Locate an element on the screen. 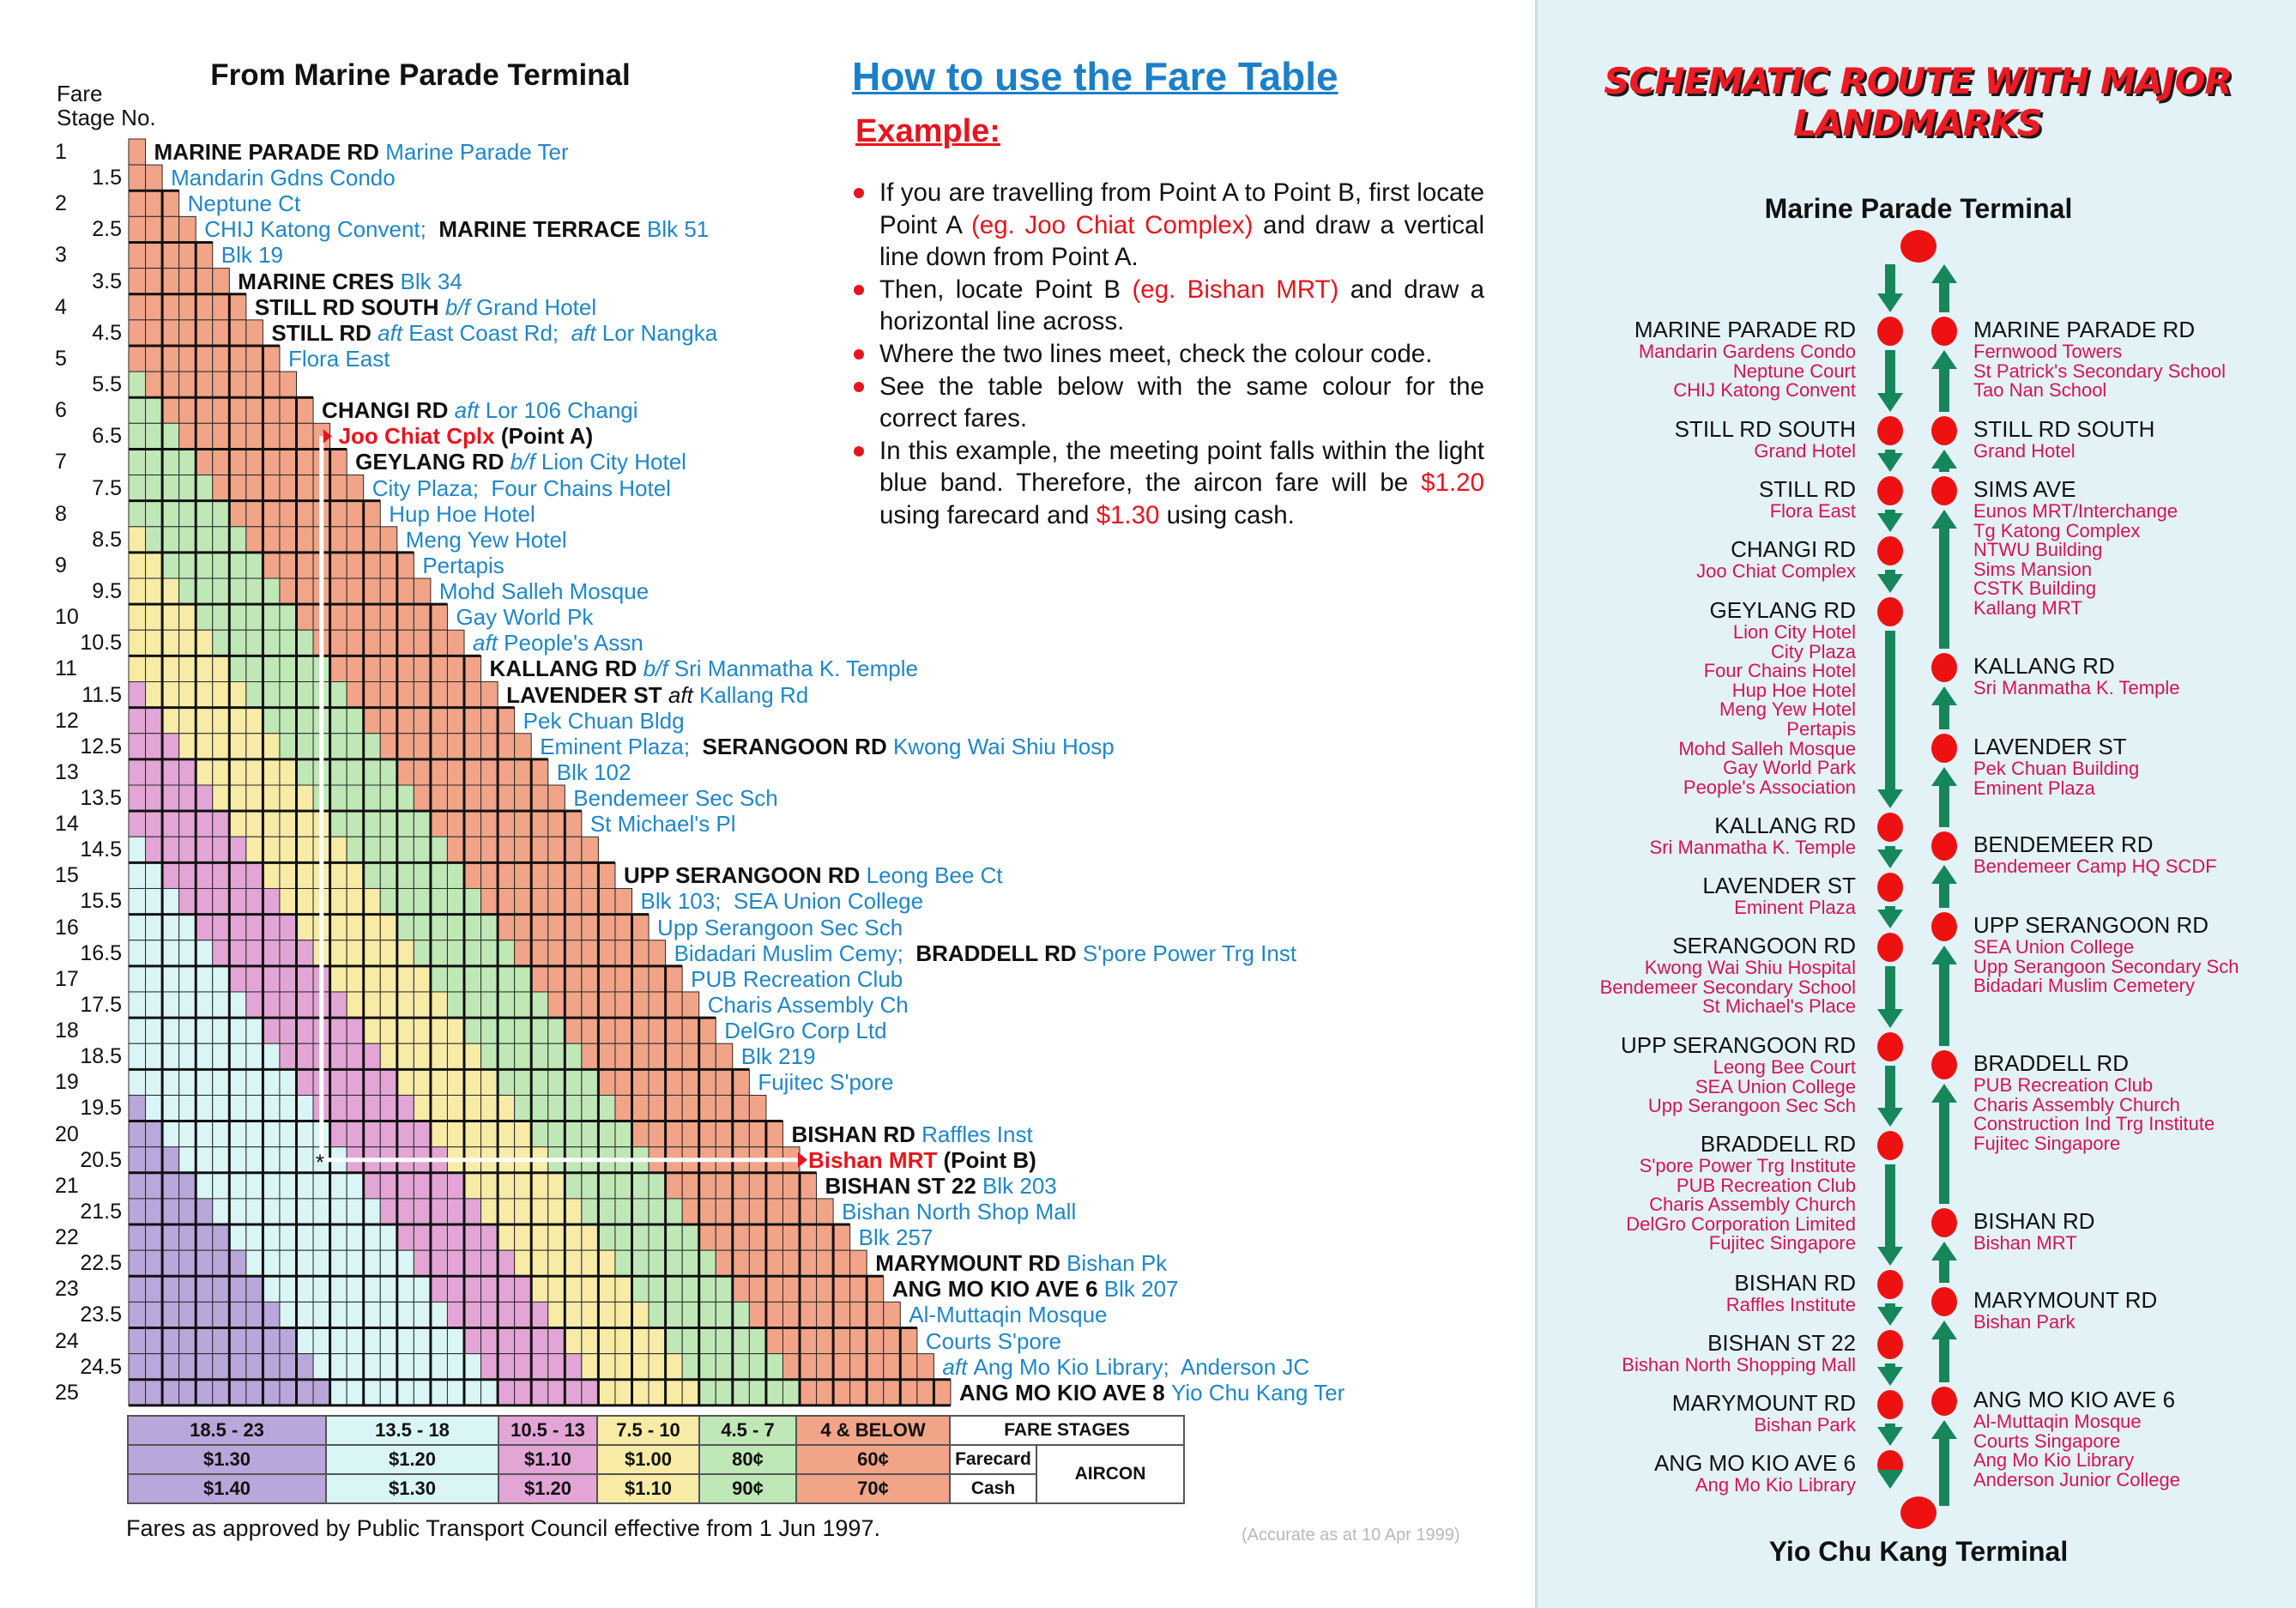  stage-number: 6.5 is located at coordinates (107, 436).